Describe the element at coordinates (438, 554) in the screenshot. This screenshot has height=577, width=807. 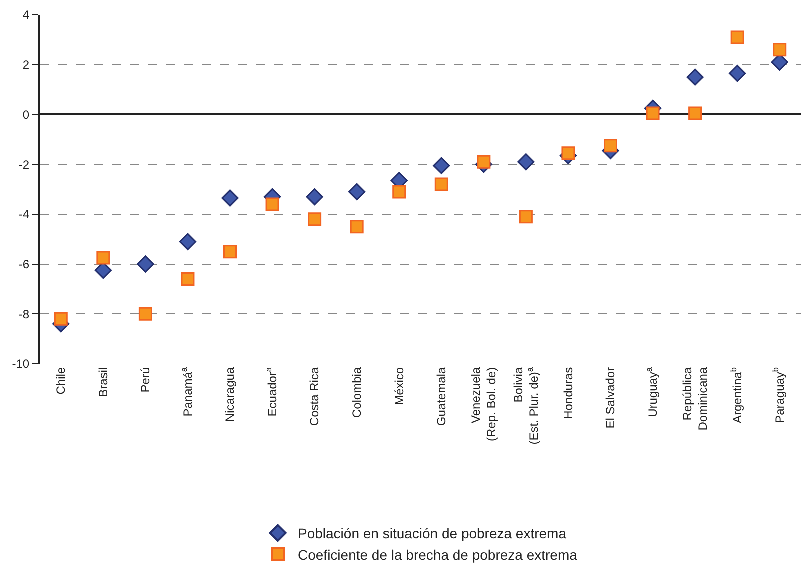
I see `legend-label: Coeficiente de la brecha de pobreza extrema` at that location.